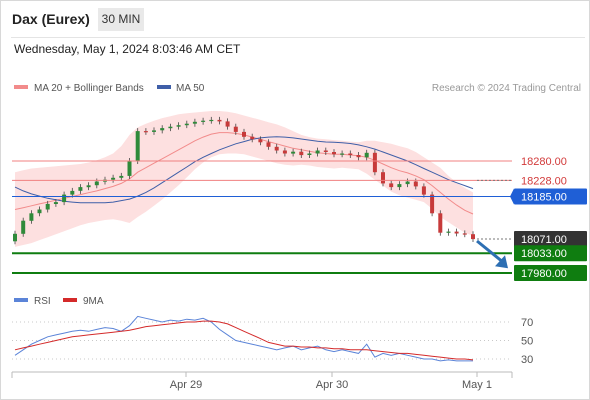 The height and width of the screenshot is (400, 590). Describe the element at coordinates (544, 240) in the screenshot. I see `price-label-current: 18071.00` at that location.